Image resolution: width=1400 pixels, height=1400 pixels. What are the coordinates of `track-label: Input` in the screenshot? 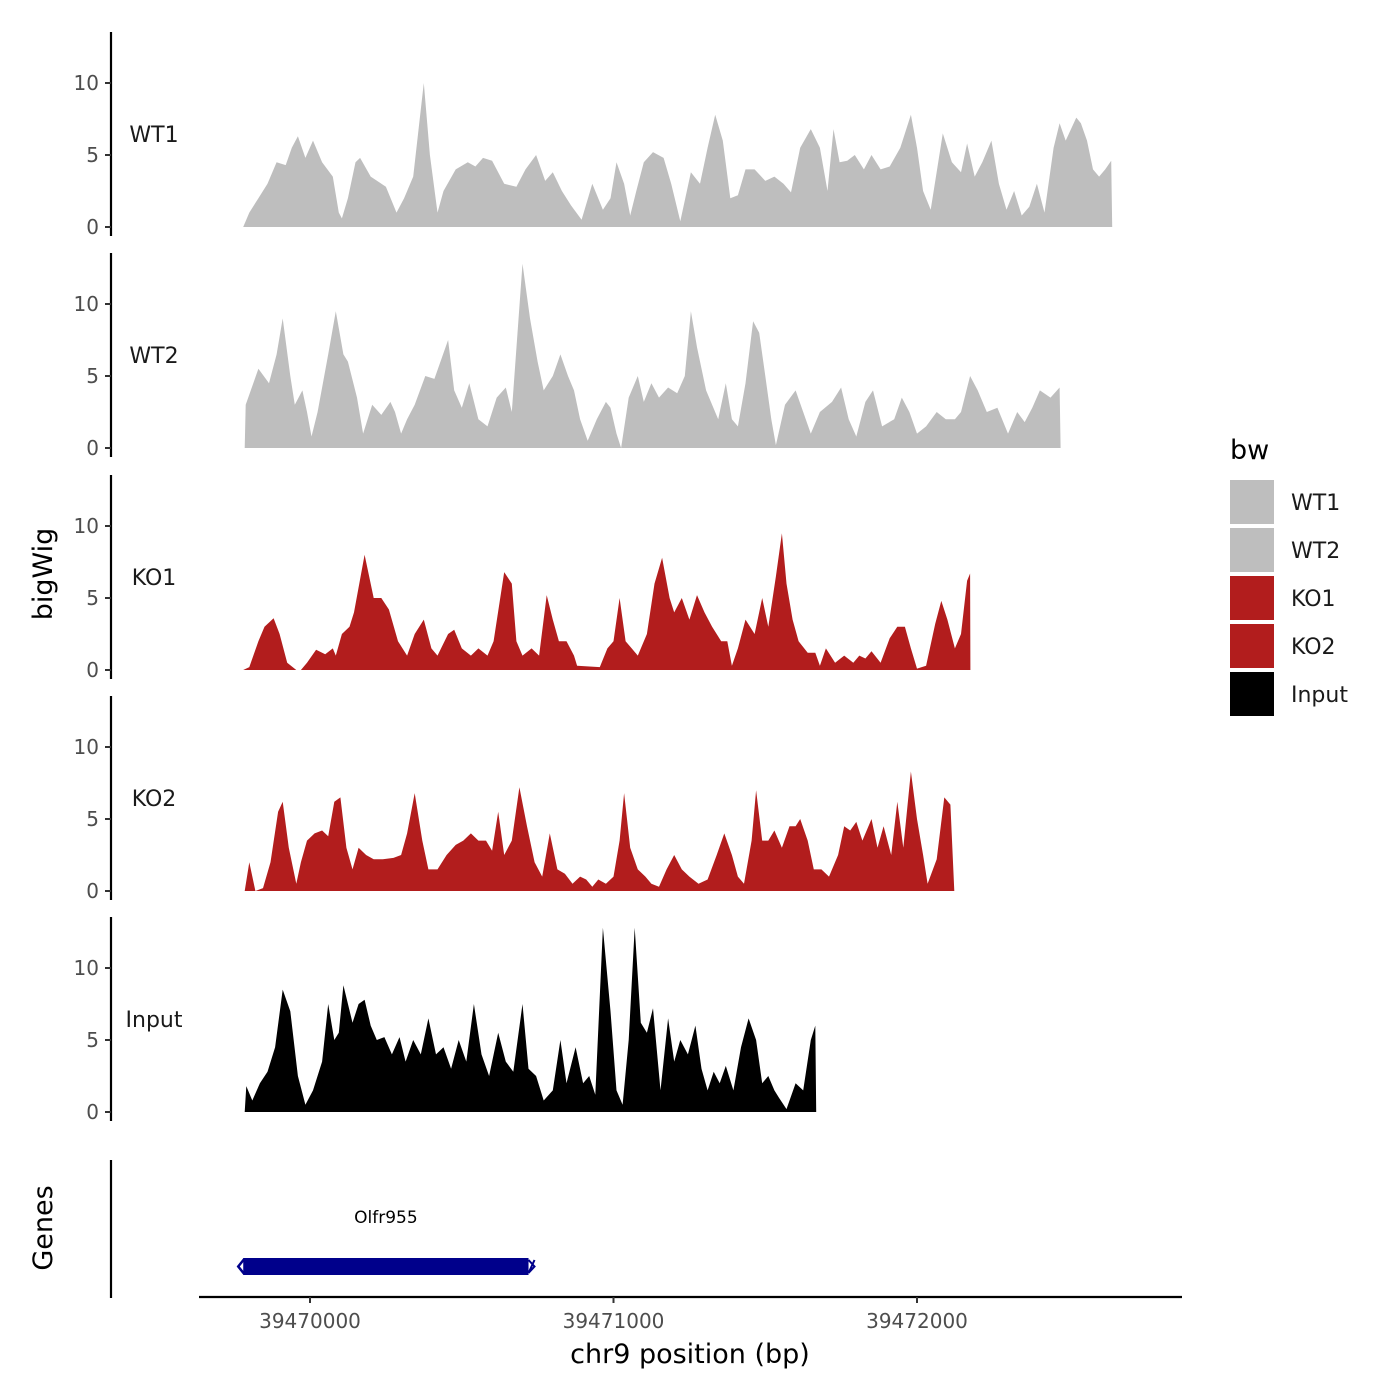 It's located at (154, 1020).